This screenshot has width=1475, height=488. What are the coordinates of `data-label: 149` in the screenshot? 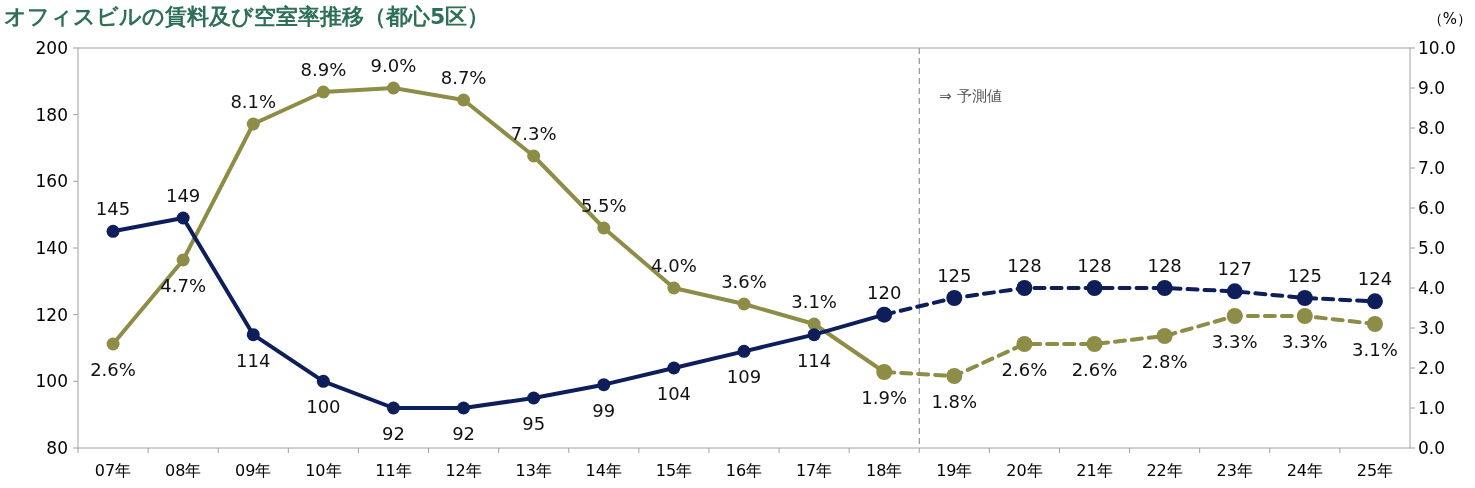 It's located at (183, 195).